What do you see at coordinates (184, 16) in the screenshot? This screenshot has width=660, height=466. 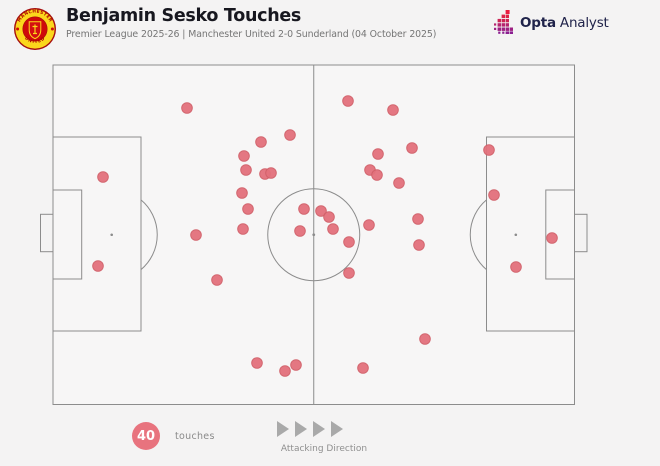 I see `page-title: Benjamin Sesko Touches` at bounding box center [184, 16].